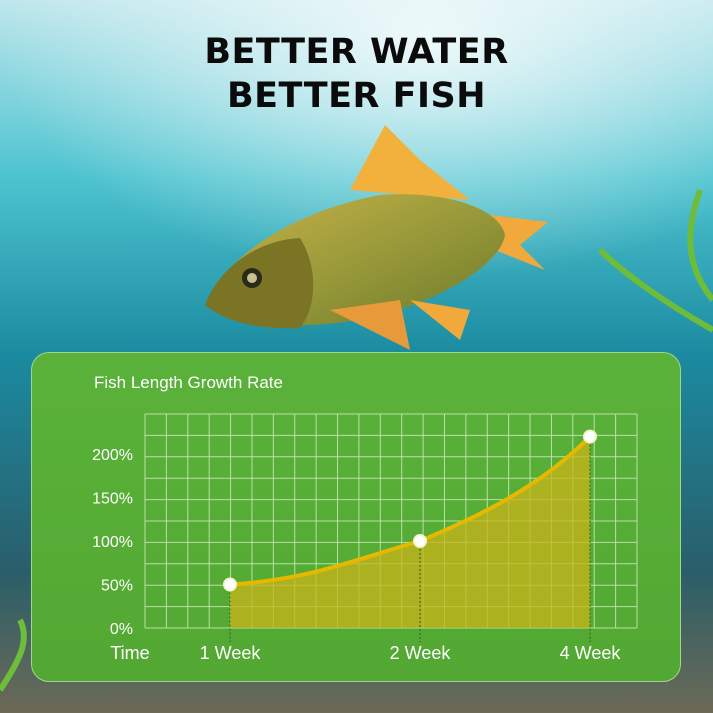 Image resolution: width=713 pixels, height=713 pixels. What do you see at coordinates (188, 382) in the screenshot?
I see `chart-title: Fish Length Growth Rate` at bounding box center [188, 382].